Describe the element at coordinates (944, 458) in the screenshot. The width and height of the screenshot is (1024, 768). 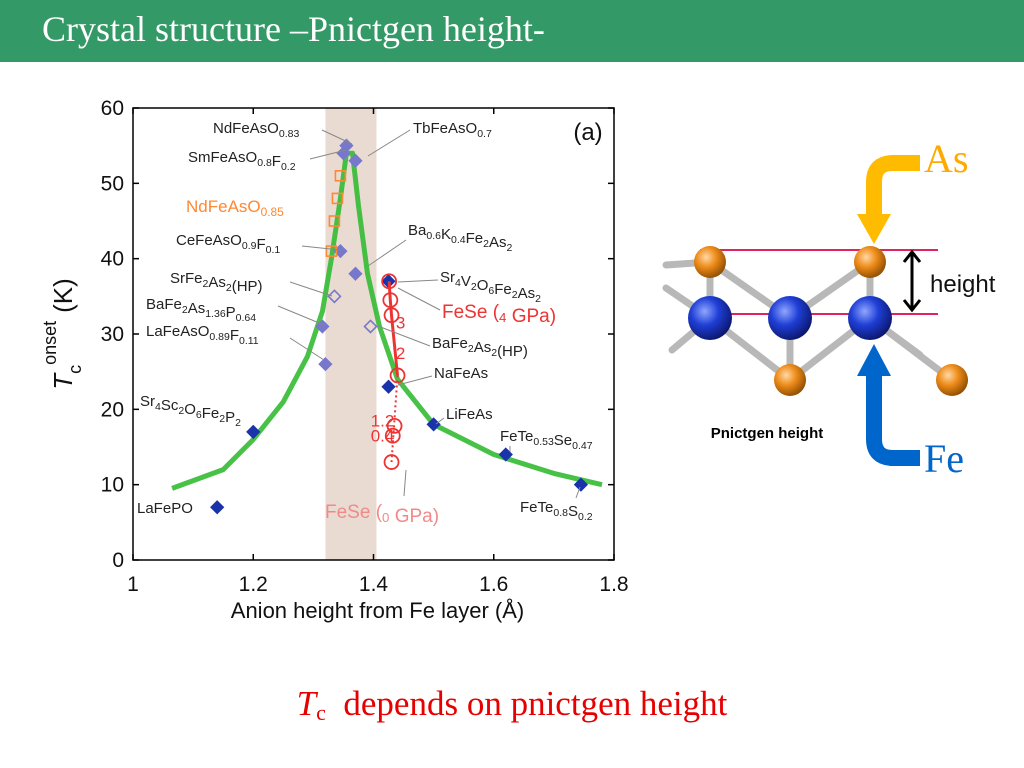
I see `fe-label: Fe` at that location.